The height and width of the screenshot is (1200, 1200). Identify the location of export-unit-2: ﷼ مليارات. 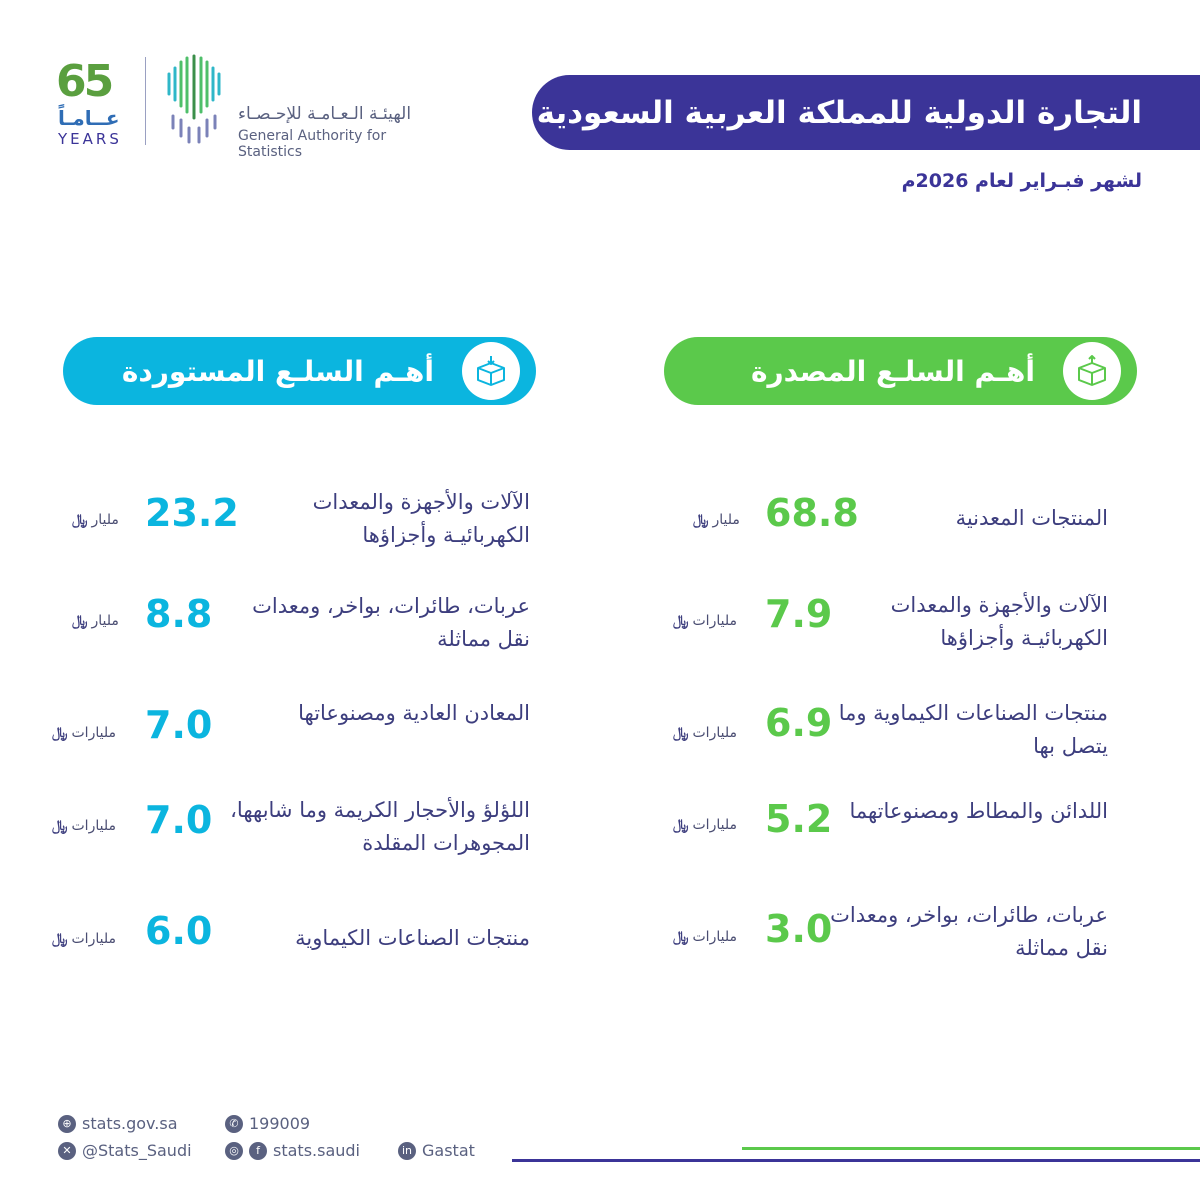
(705, 621).